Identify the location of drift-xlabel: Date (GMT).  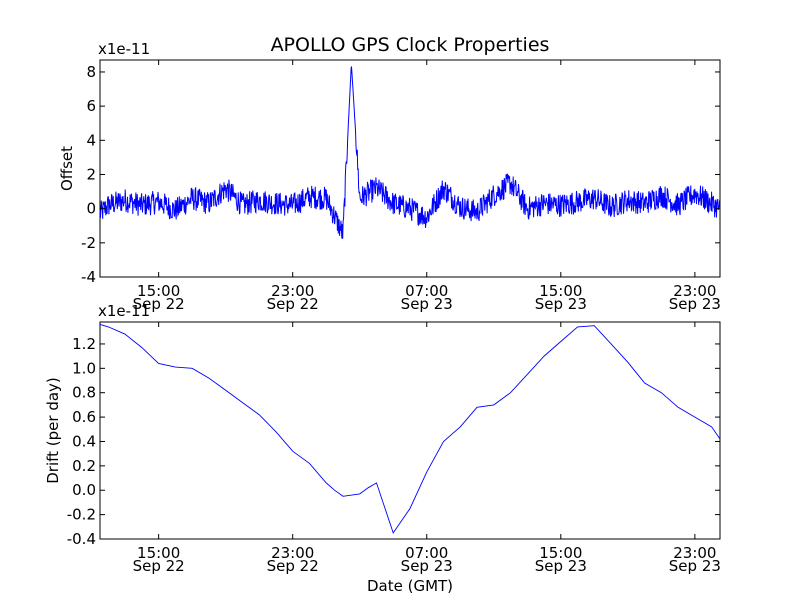
(410, 586).